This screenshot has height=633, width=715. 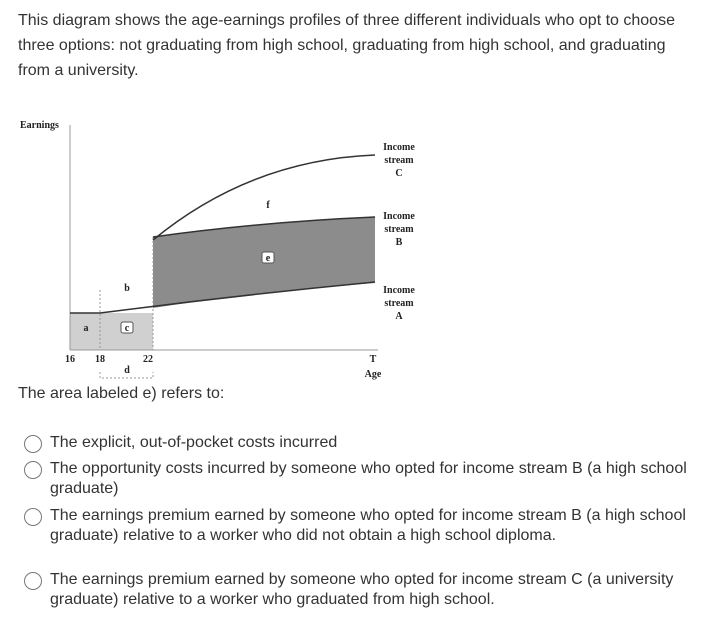 I want to click on region-label: e, so click(x=268, y=258).